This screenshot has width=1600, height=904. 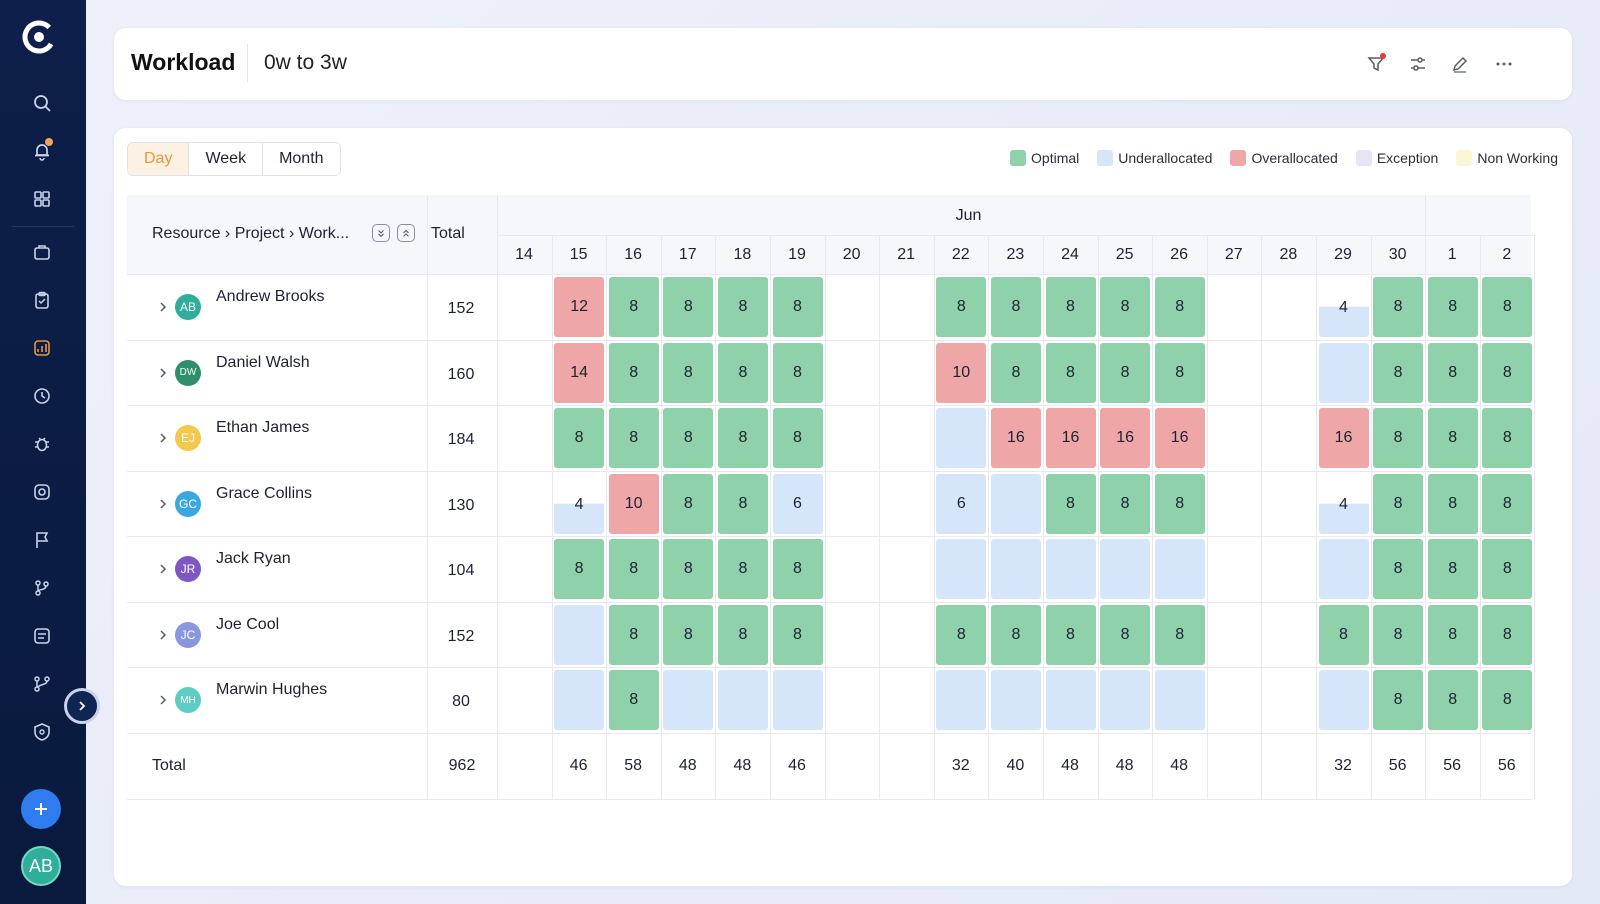 What do you see at coordinates (312, 569) in the screenshot?
I see `resource-row: JR Jack Ryan 104` at bounding box center [312, 569].